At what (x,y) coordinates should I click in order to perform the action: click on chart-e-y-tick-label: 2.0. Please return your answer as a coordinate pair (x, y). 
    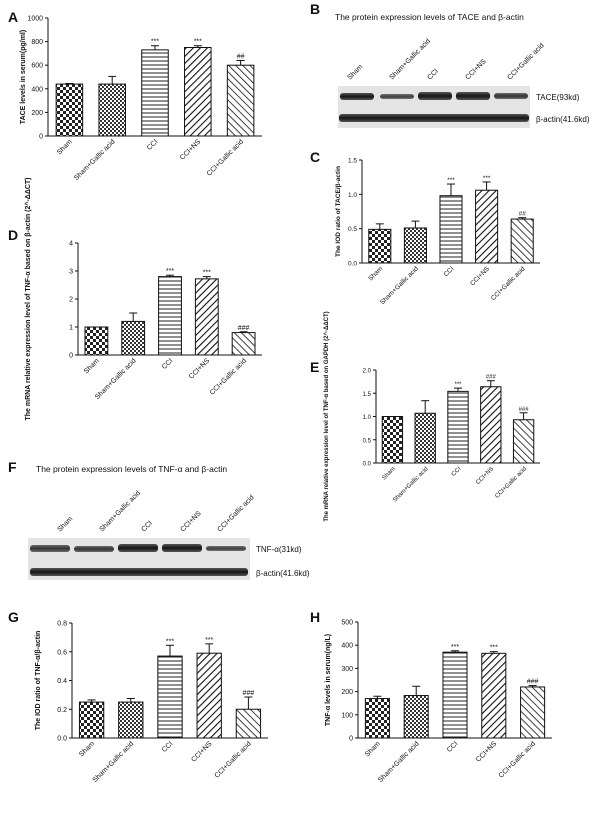
    Looking at the image, I should click on (367, 372).